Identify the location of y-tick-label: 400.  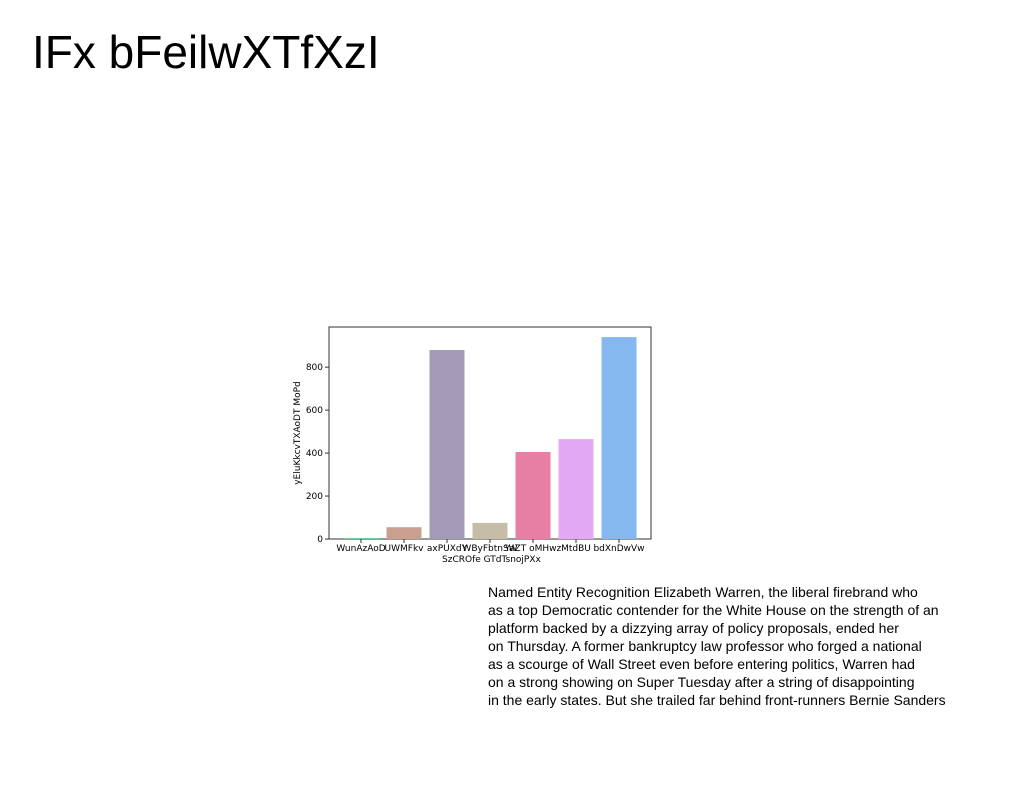
(314, 454).